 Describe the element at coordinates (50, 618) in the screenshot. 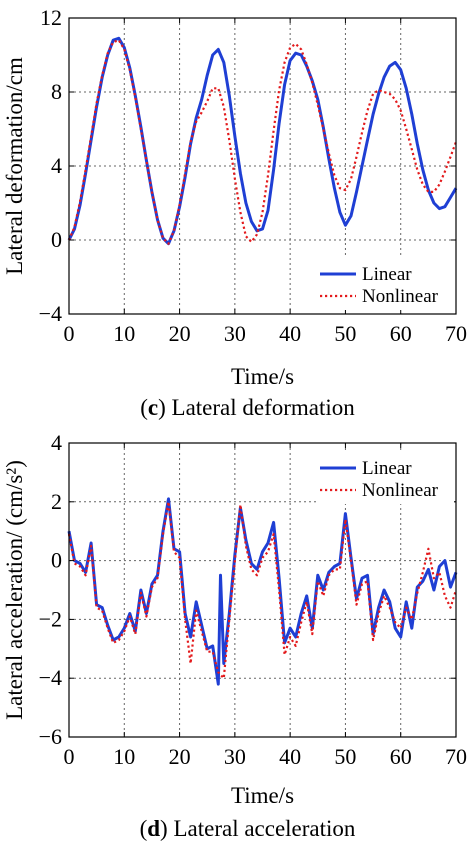

I see `y-tick-label: −2` at that location.